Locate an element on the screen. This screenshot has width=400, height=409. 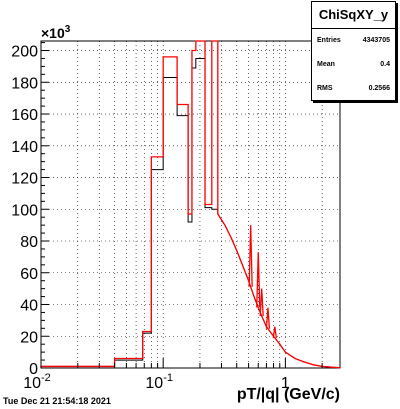
y-tick-label: 80 is located at coordinates (29, 242).